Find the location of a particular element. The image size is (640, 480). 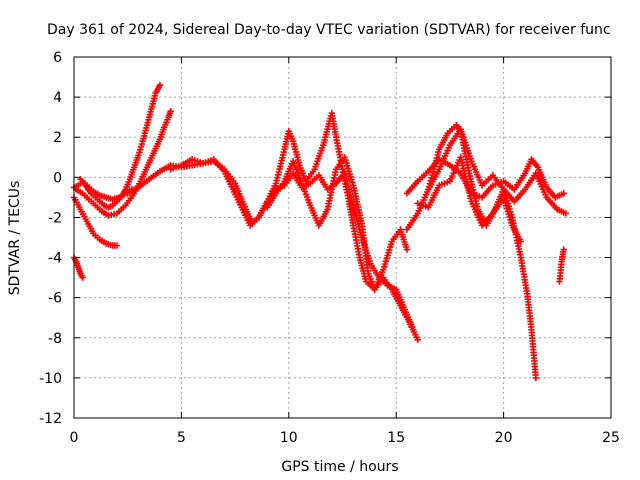

y-tick-label: -6 is located at coordinates (55, 299).